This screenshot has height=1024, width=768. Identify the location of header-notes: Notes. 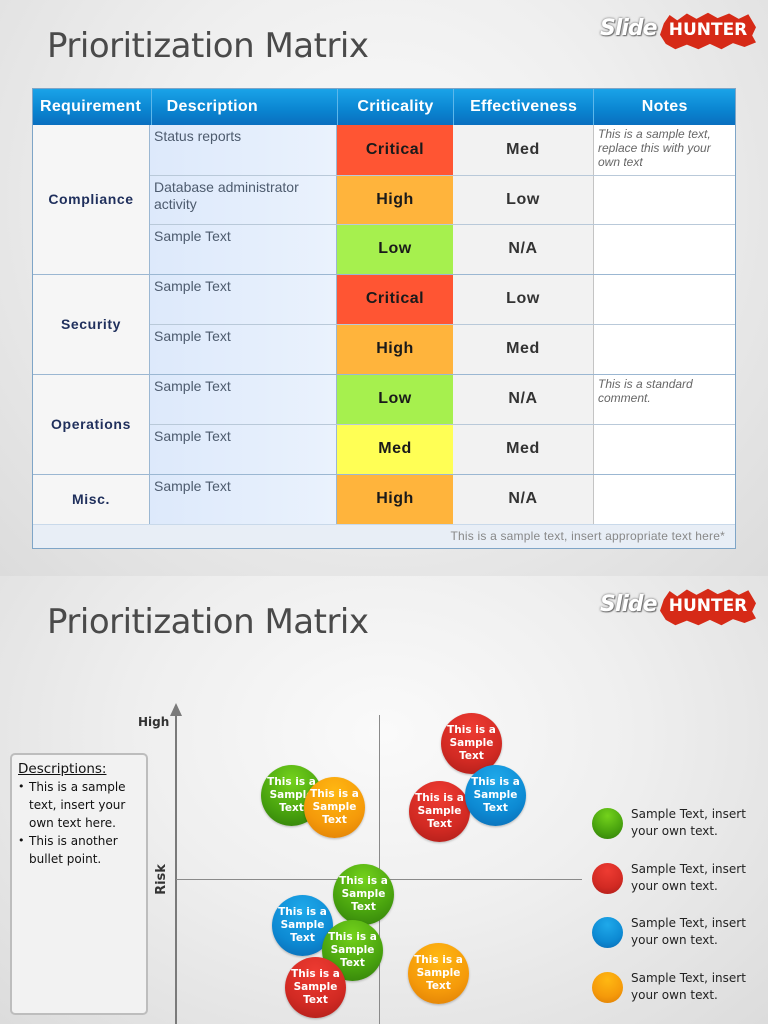
(664, 106).